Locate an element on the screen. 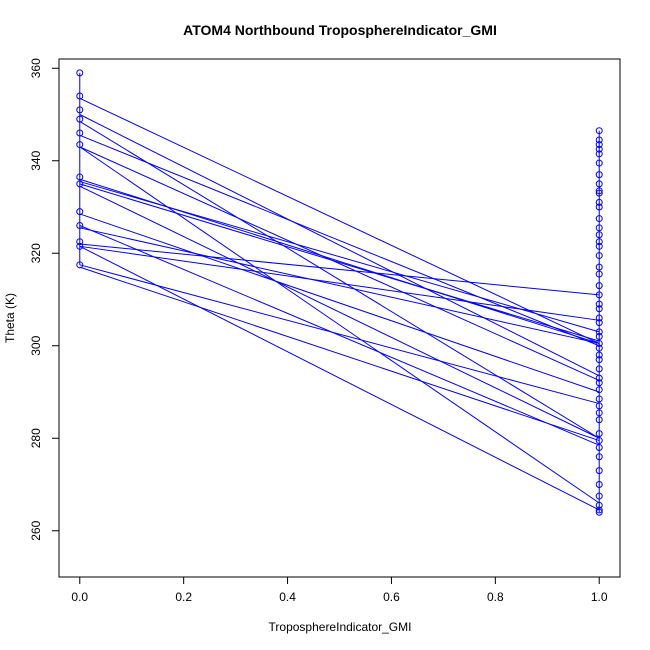 This screenshot has height=650, width=650. y-tick-label: 360 is located at coordinates (36, 68).